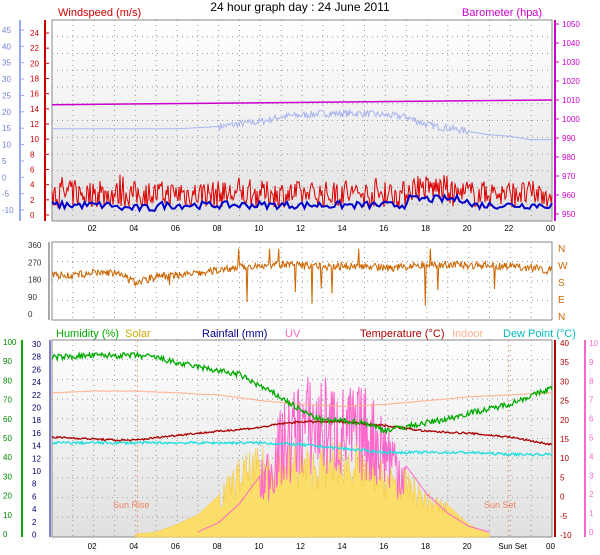  What do you see at coordinates (175, 546) in the screenshot?
I see `weather-x-tick: 06` at bounding box center [175, 546].